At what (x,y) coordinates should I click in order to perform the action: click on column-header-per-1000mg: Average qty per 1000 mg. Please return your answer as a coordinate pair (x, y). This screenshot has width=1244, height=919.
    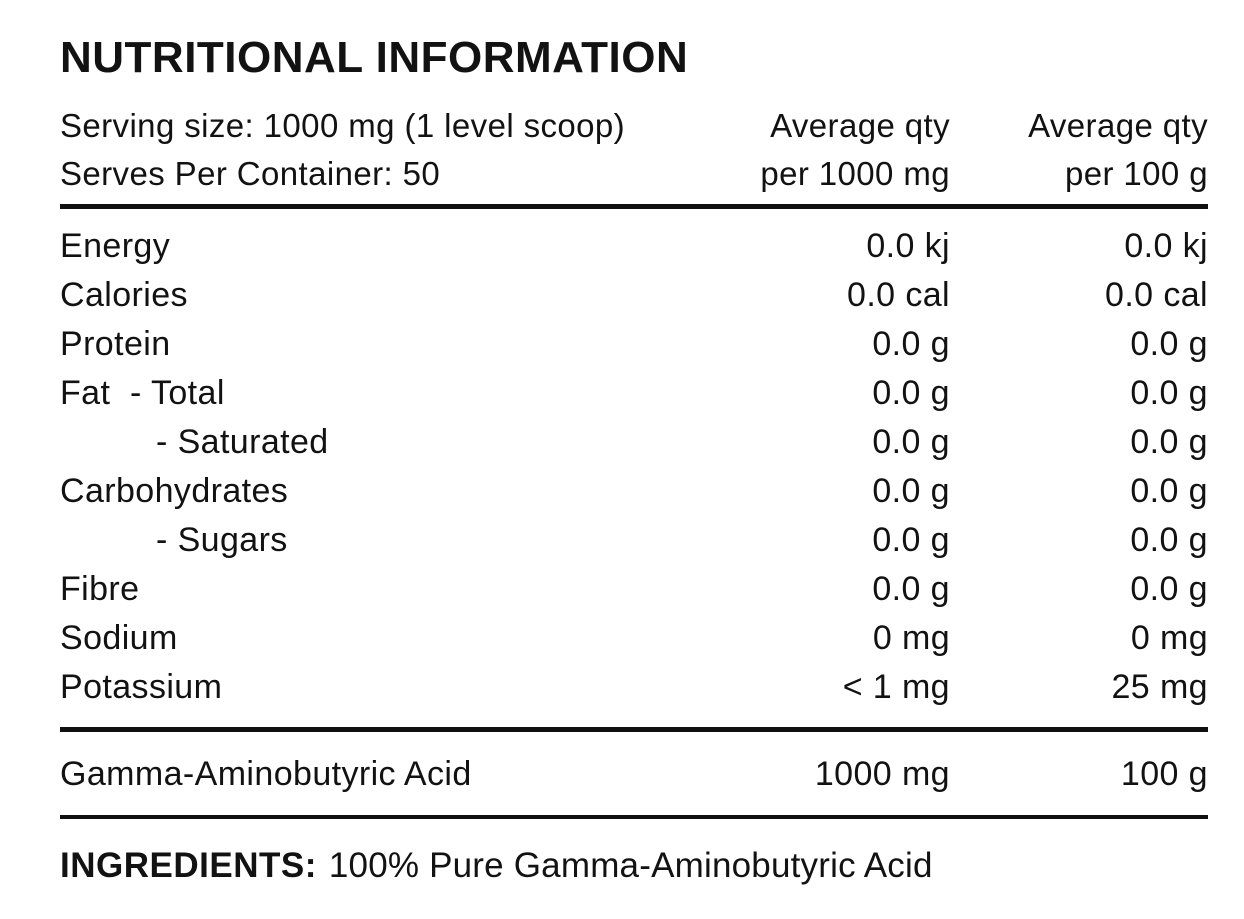
    Looking at the image, I should click on (827, 150).